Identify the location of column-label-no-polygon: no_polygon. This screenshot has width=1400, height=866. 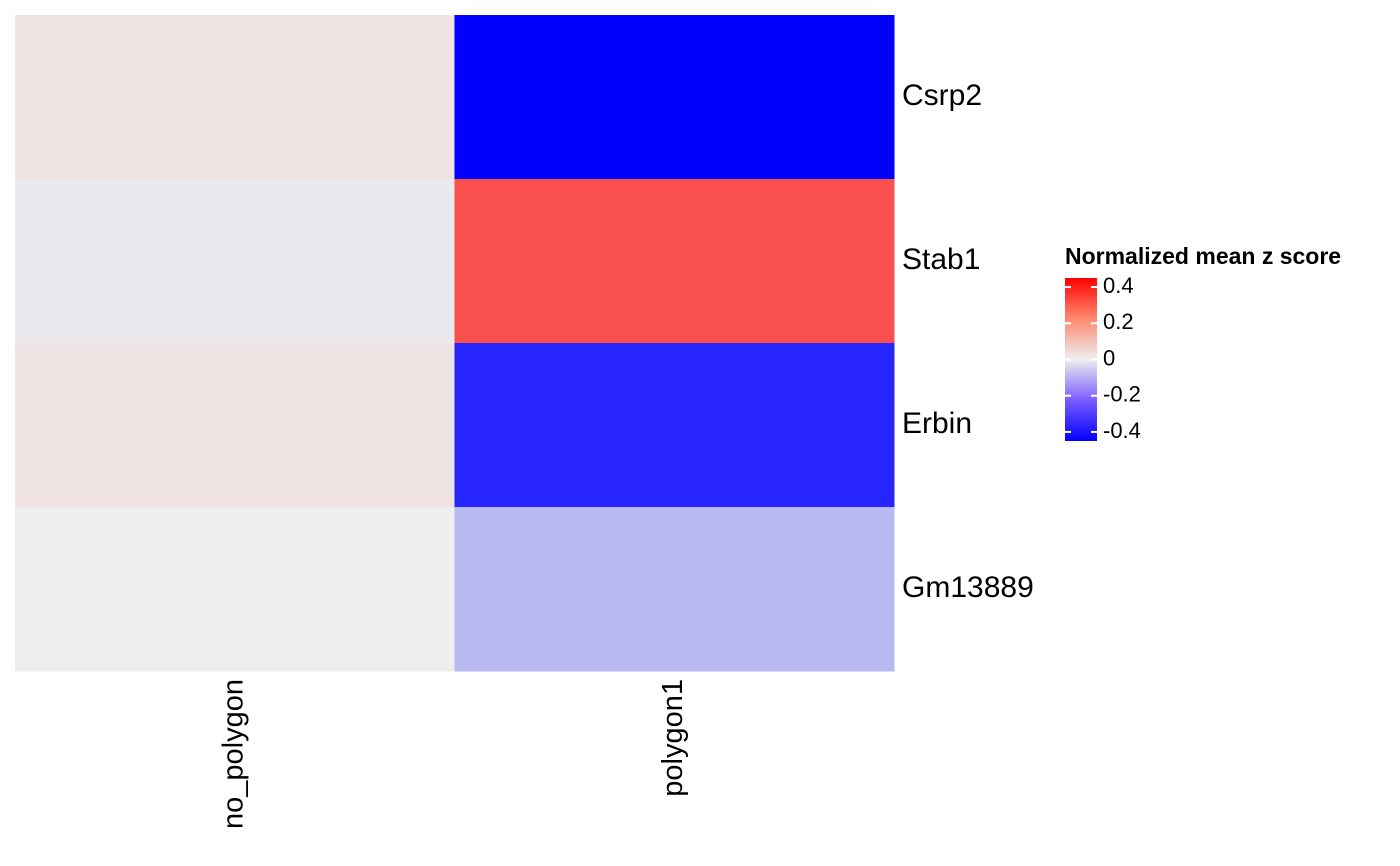
(233, 754).